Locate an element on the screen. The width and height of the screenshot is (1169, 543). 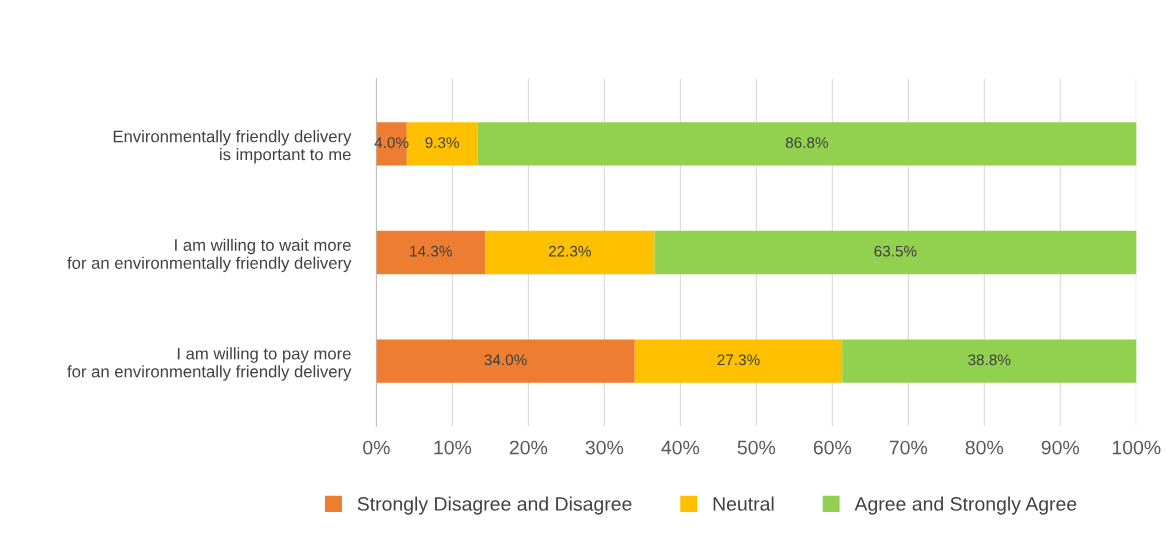
data-label: 34.0% is located at coordinates (505, 360).